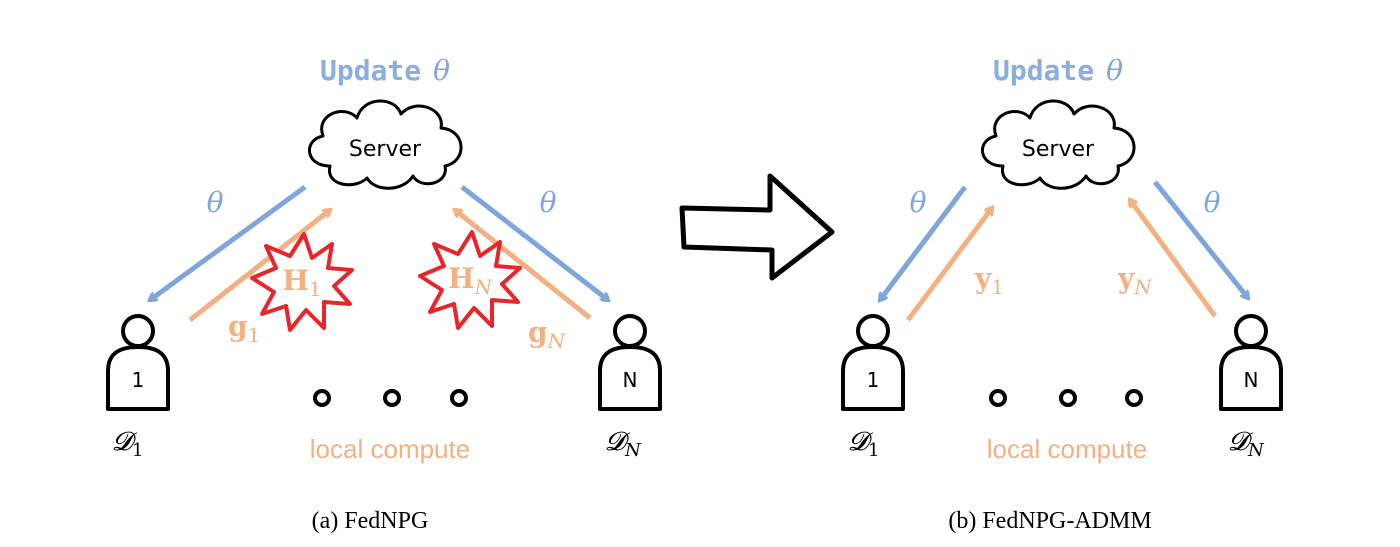 The height and width of the screenshot is (547, 1400). Describe the element at coordinates (863, 444) in the screenshot. I see `dataset-left-b: 𝓓1` at that location.